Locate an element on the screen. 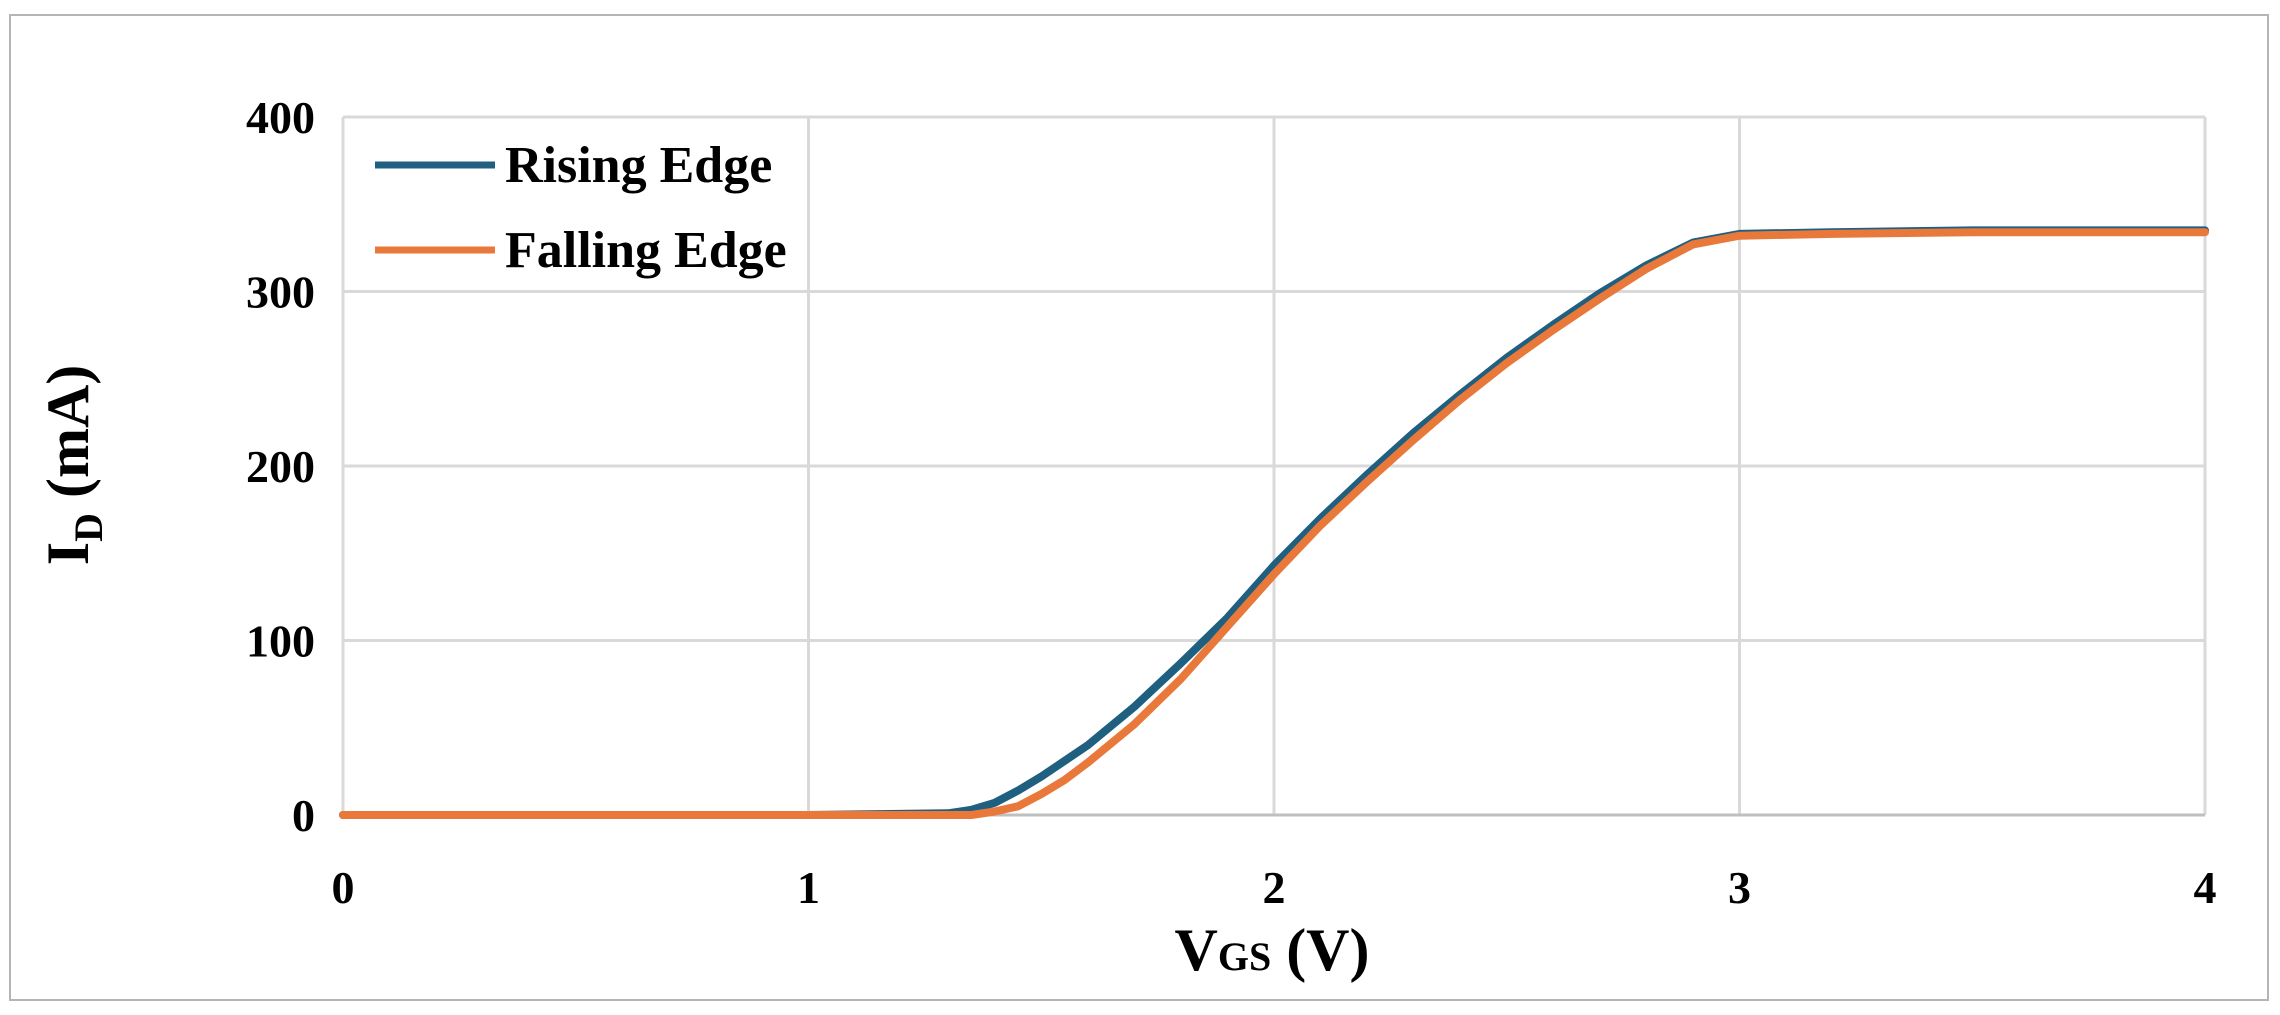  y-tick-label: 100 is located at coordinates (280, 641).